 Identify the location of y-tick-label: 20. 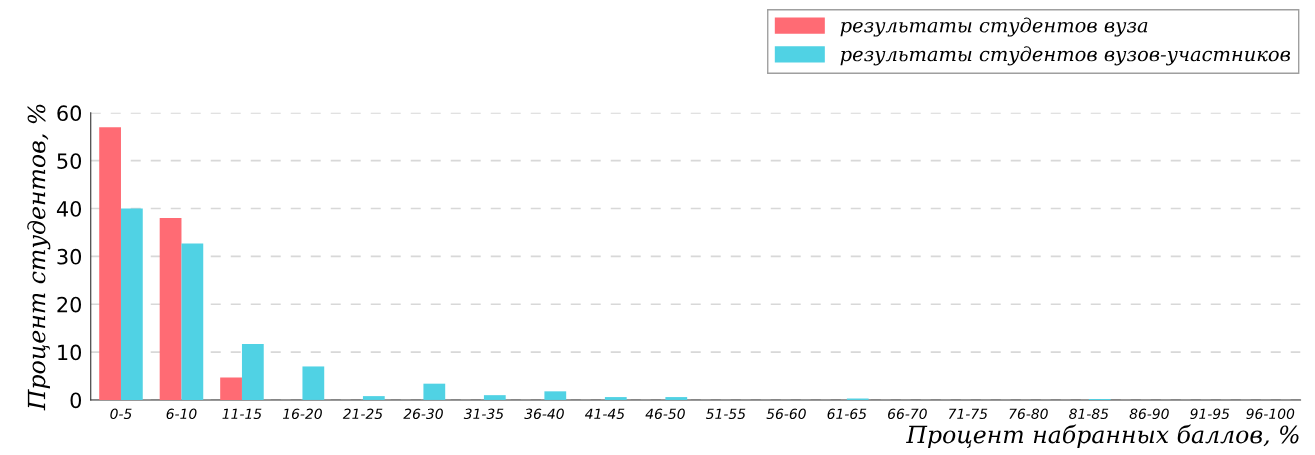
(69, 304).